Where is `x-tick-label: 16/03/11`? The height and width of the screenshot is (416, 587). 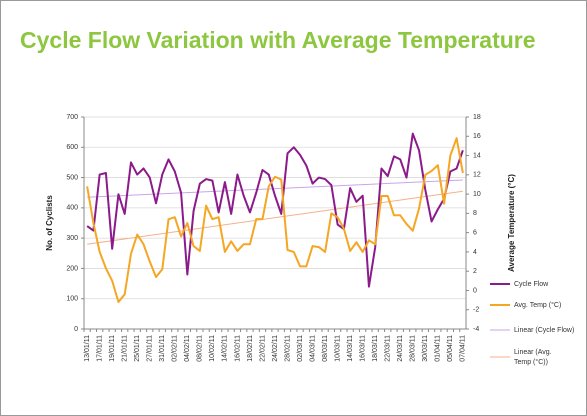
x-tick-label: 16/03/11 is located at coordinates (363, 348).